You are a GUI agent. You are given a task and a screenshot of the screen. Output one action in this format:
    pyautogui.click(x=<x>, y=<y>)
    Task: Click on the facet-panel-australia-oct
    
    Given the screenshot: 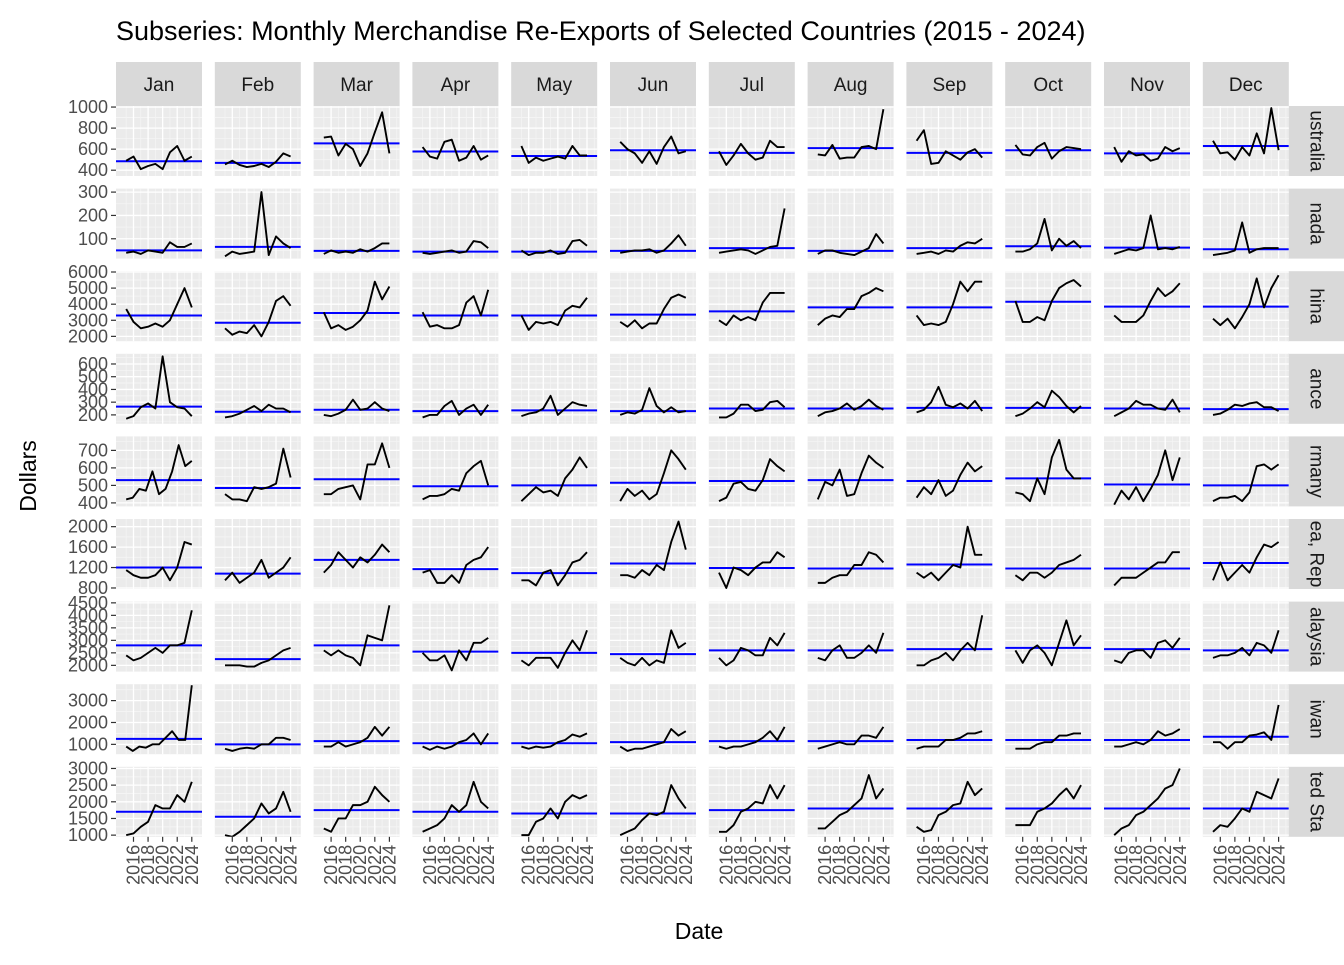 What is the action you would take?
    pyautogui.click(x=1048, y=141)
    